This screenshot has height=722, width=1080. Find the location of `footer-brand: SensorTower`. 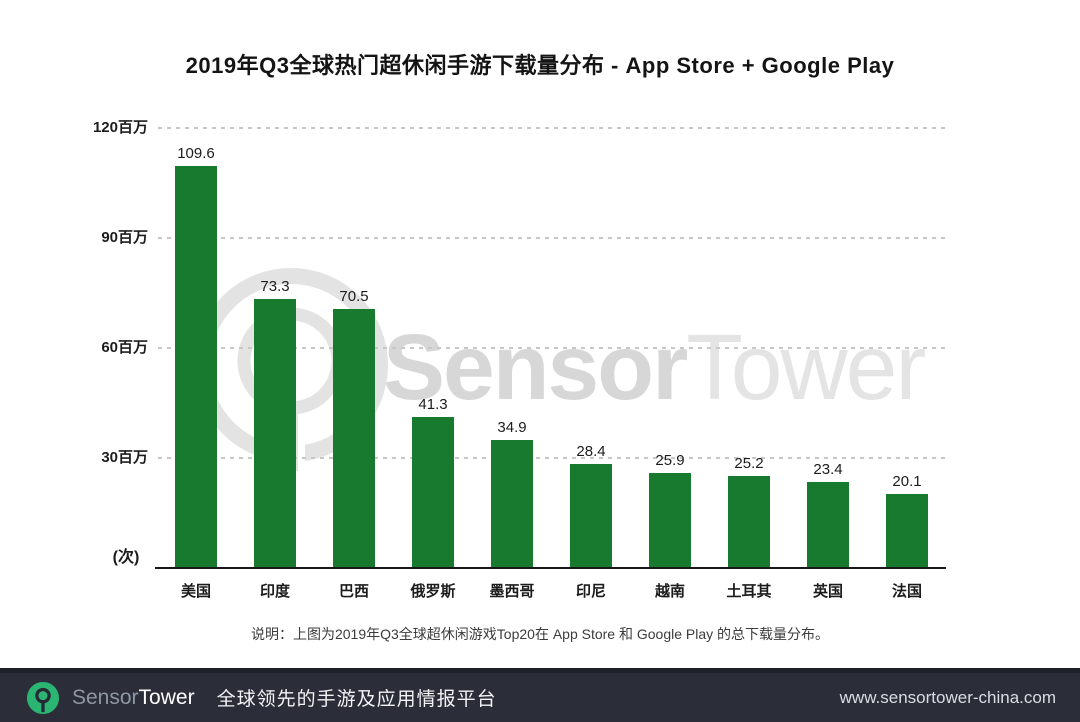

footer-brand: SensorTower is located at coordinates (133, 698).